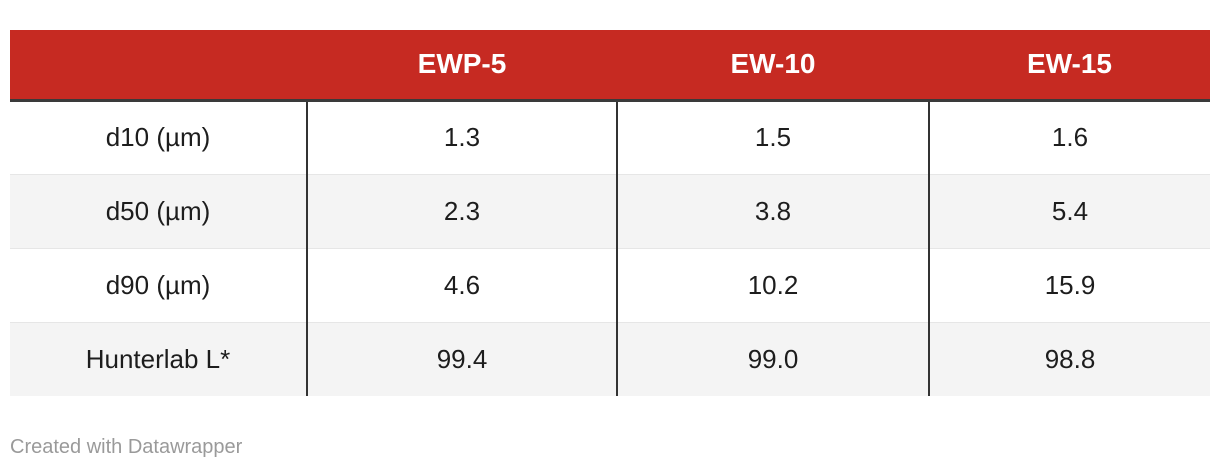 The width and height of the screenshot is (1220, 472). Describe the element at coordinates (1069, 211) in the screenshot. I see `table-cell: 5.4` at that location.